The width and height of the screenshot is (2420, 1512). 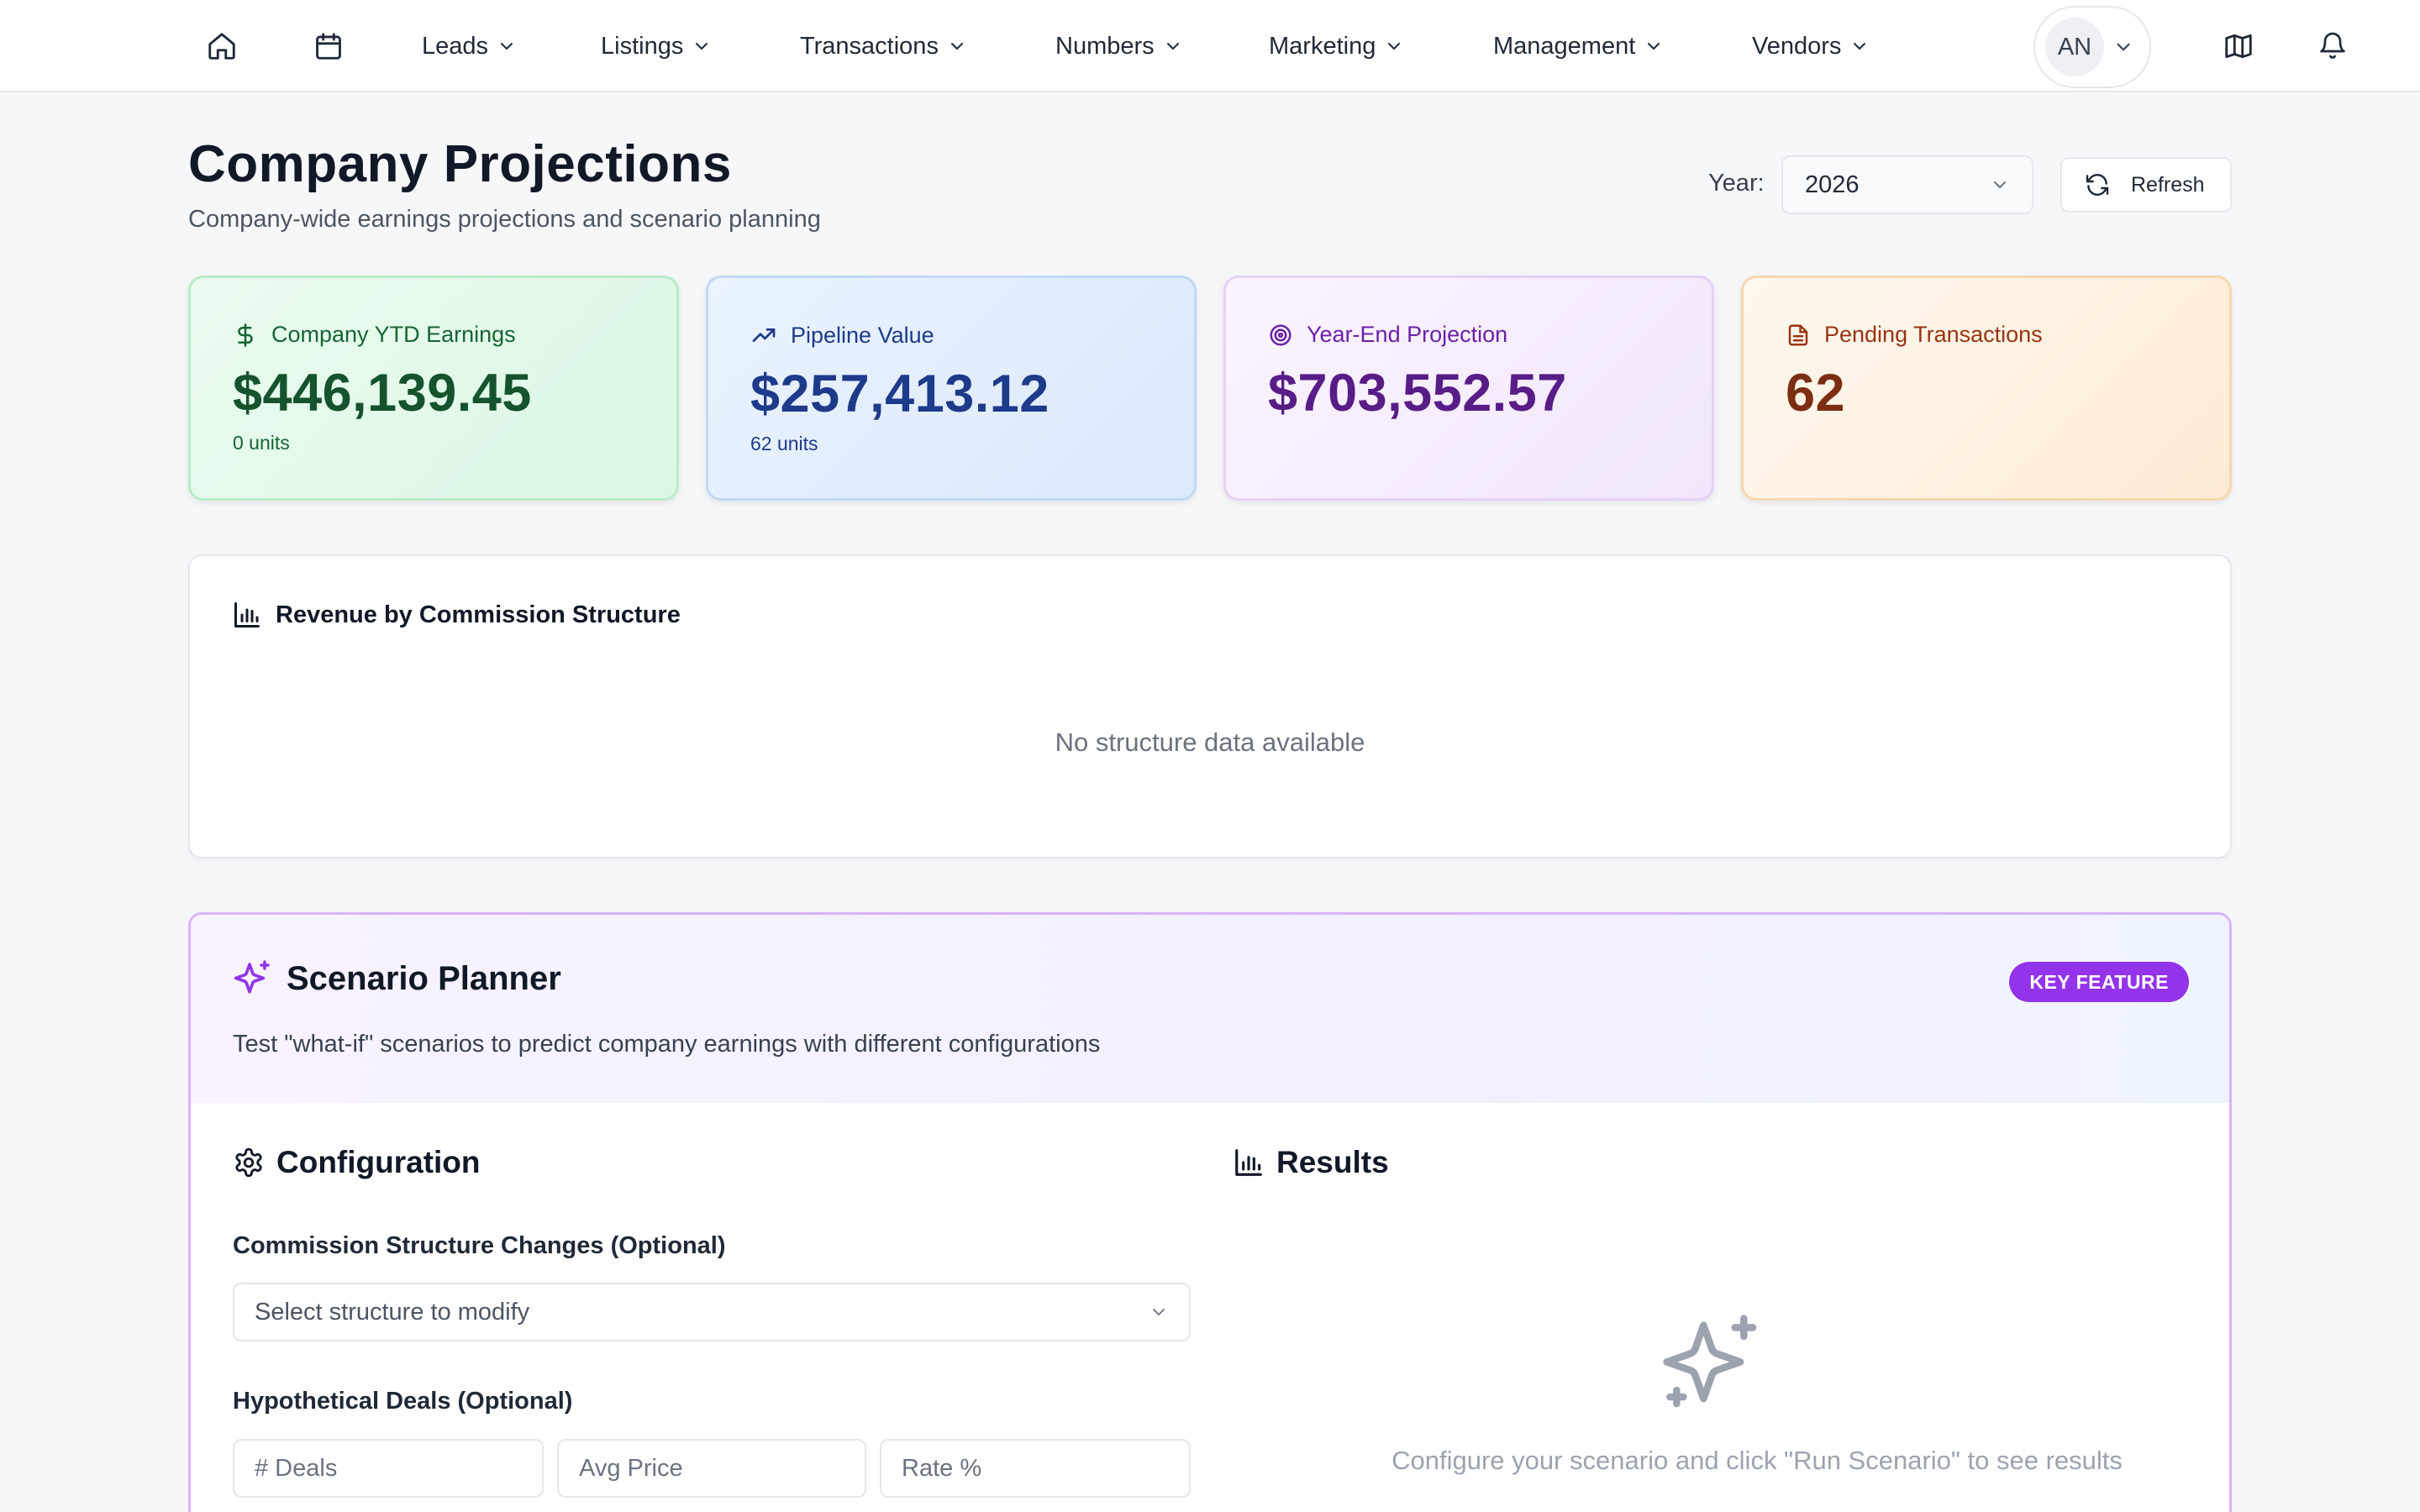 What do you see at coordinates (1933, 334) in the screenshot?
I see `stat-label: Pending Transactions` at bounding box center [1933, 334].